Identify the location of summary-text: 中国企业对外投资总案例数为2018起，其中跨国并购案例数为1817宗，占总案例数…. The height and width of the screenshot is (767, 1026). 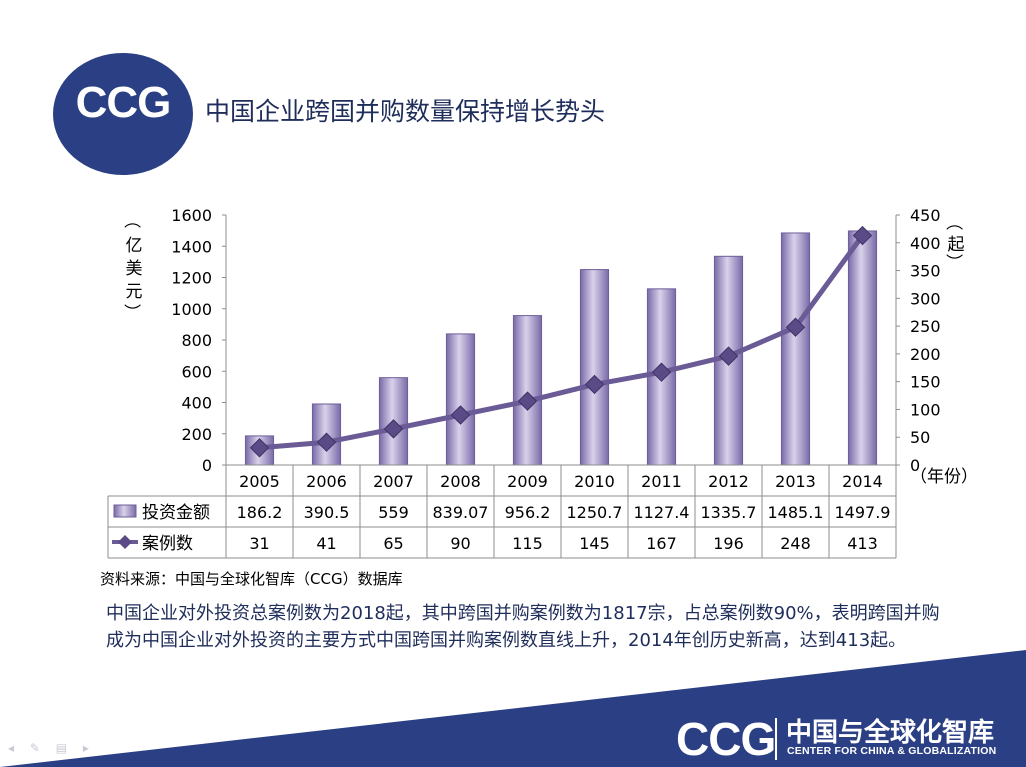
(523, 627).